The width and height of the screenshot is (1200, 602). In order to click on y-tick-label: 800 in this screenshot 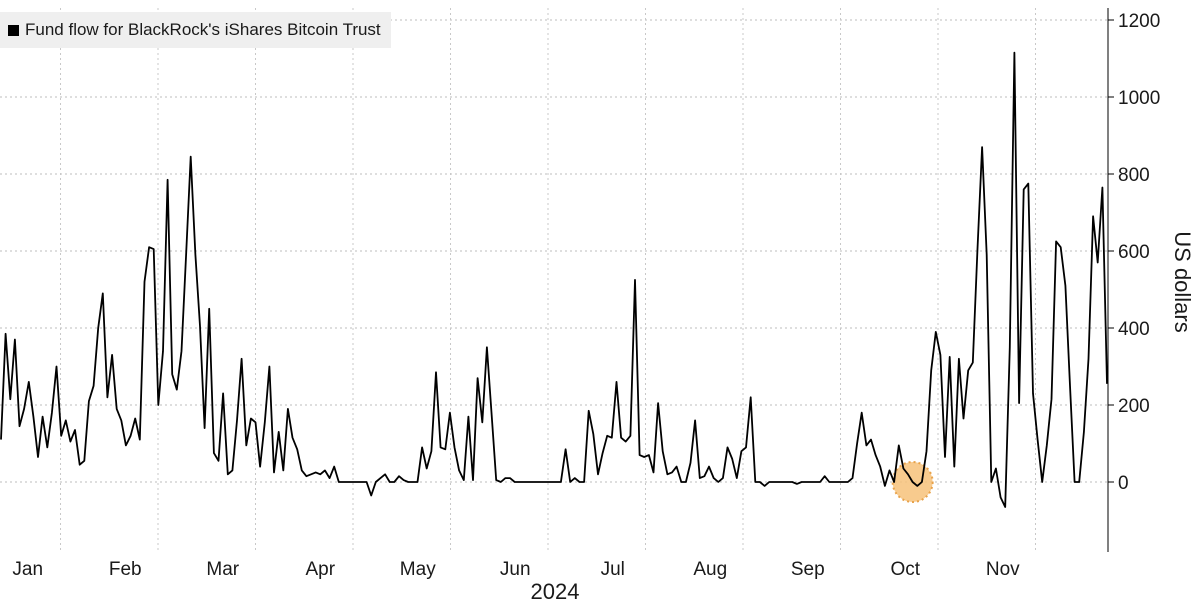, I will do `click(1134, 175)`.